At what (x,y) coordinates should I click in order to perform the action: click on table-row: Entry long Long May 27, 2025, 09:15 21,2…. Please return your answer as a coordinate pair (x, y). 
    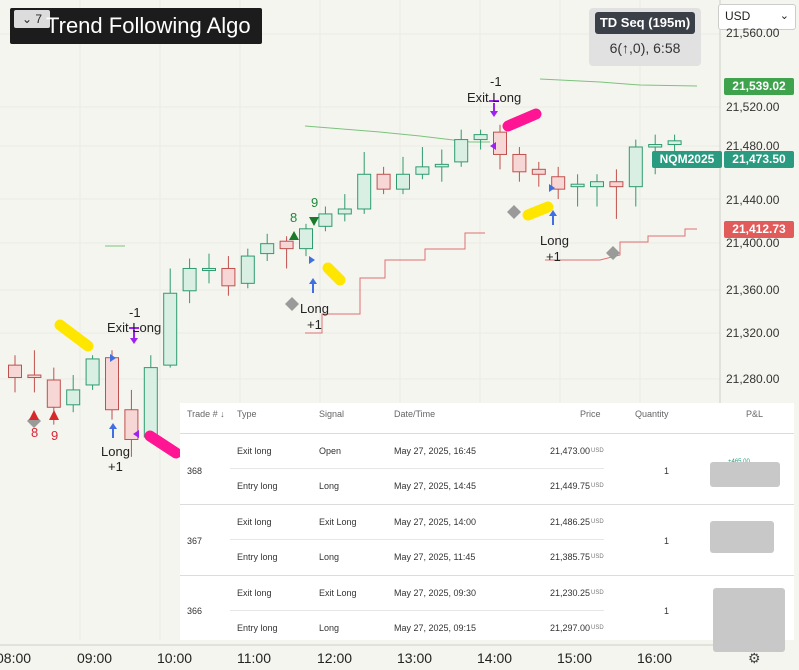
    Looking at the image, I should click on (487, 628).